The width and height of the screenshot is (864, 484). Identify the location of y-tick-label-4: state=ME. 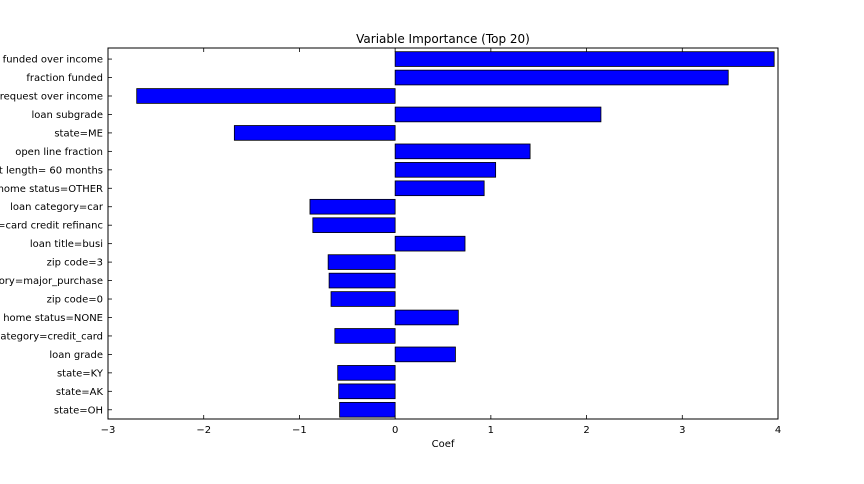
(78, 133).